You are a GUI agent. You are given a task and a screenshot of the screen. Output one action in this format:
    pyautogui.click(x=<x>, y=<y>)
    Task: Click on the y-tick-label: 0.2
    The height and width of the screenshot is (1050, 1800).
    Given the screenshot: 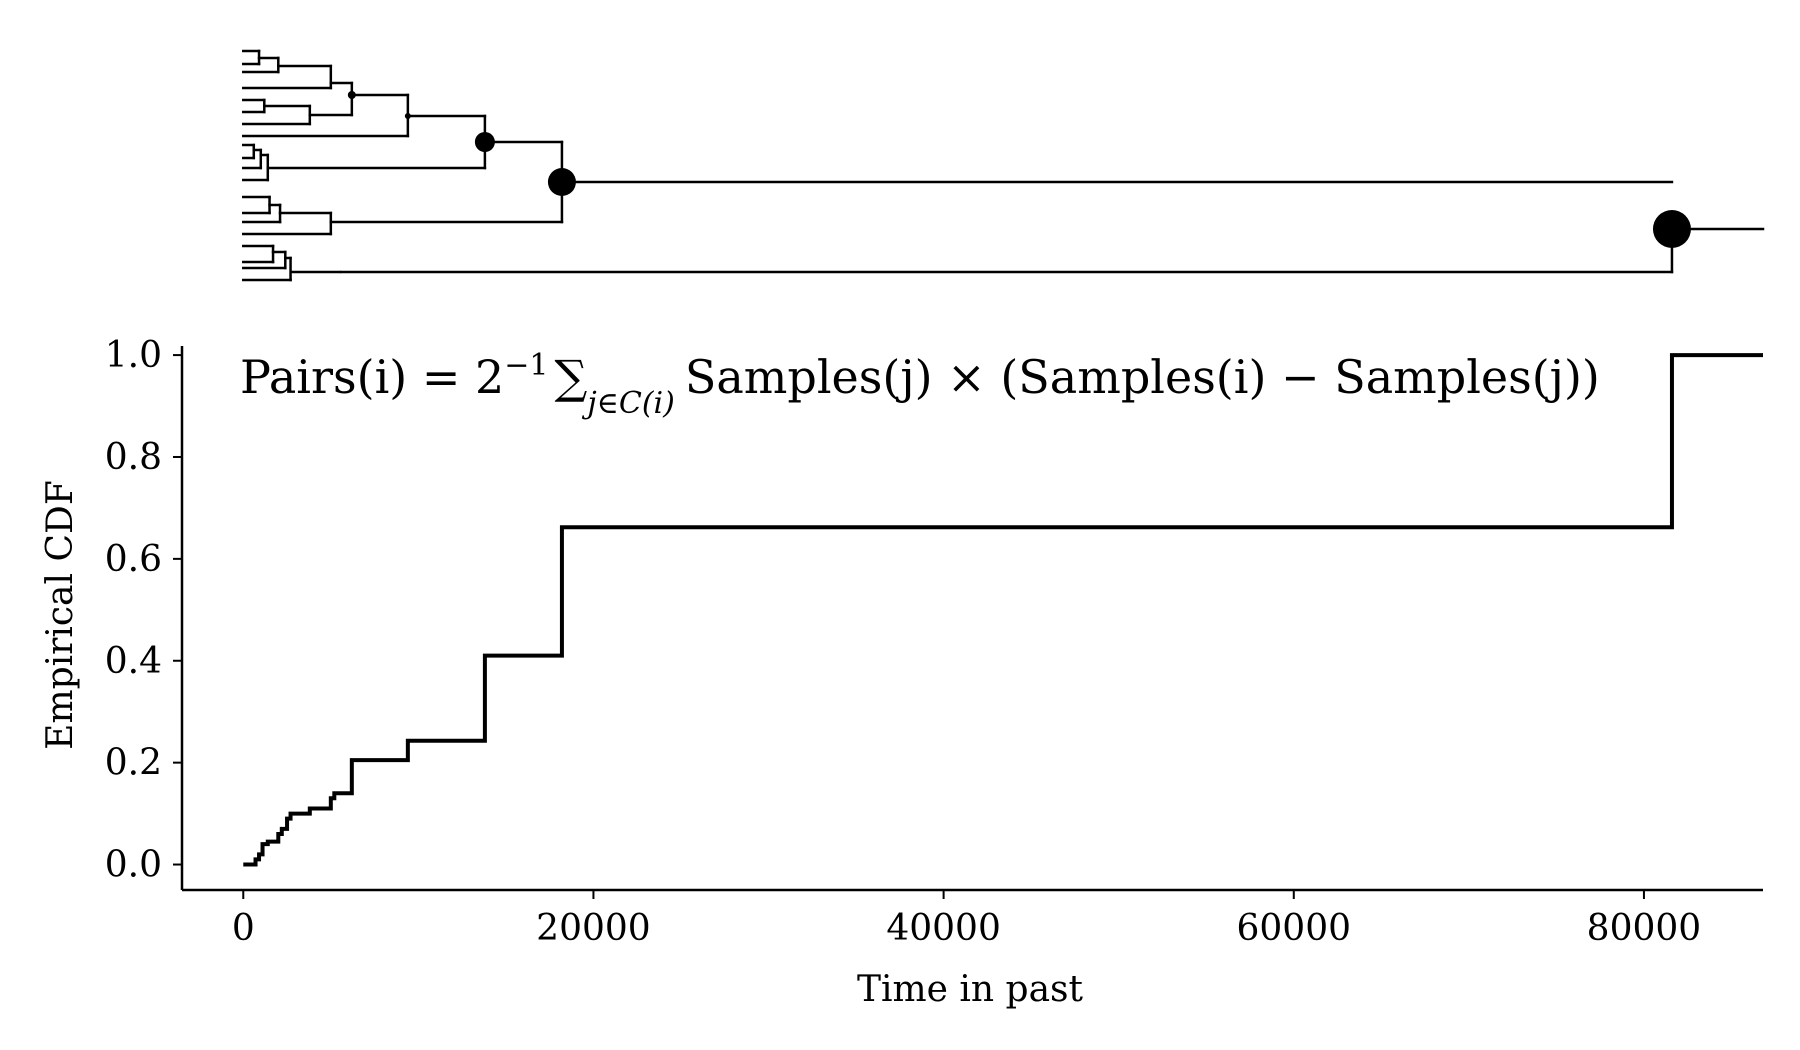 What is the action you would take?
    pyautogui.click(x=133, y=763)
    